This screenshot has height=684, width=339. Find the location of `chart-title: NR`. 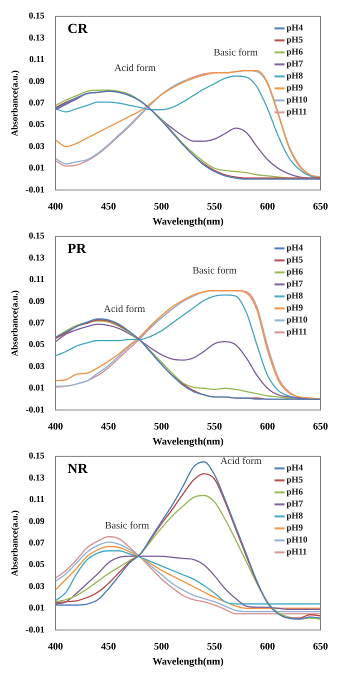

chart-title: NR is located at coordinates (78, 470).